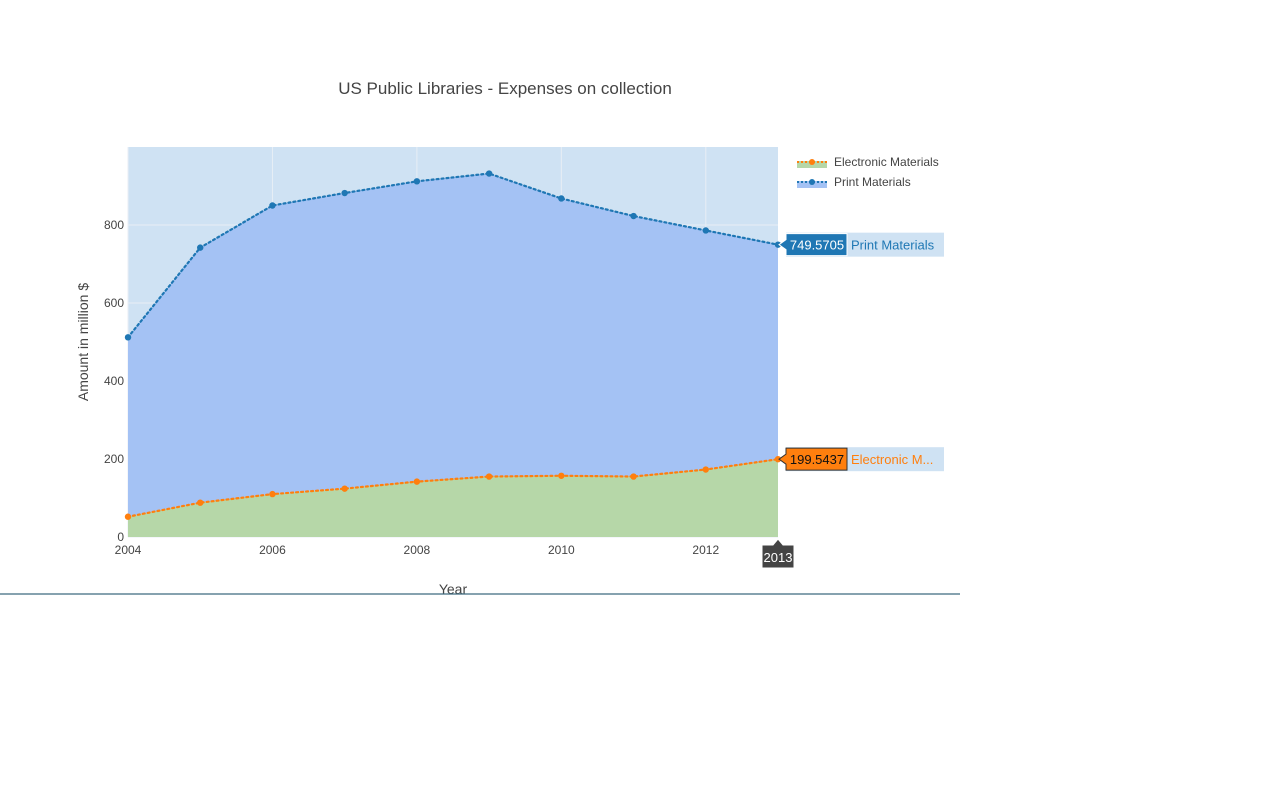  I want to click on y-axis-ticks: 0 200 400 600 800, so click(114, 381).